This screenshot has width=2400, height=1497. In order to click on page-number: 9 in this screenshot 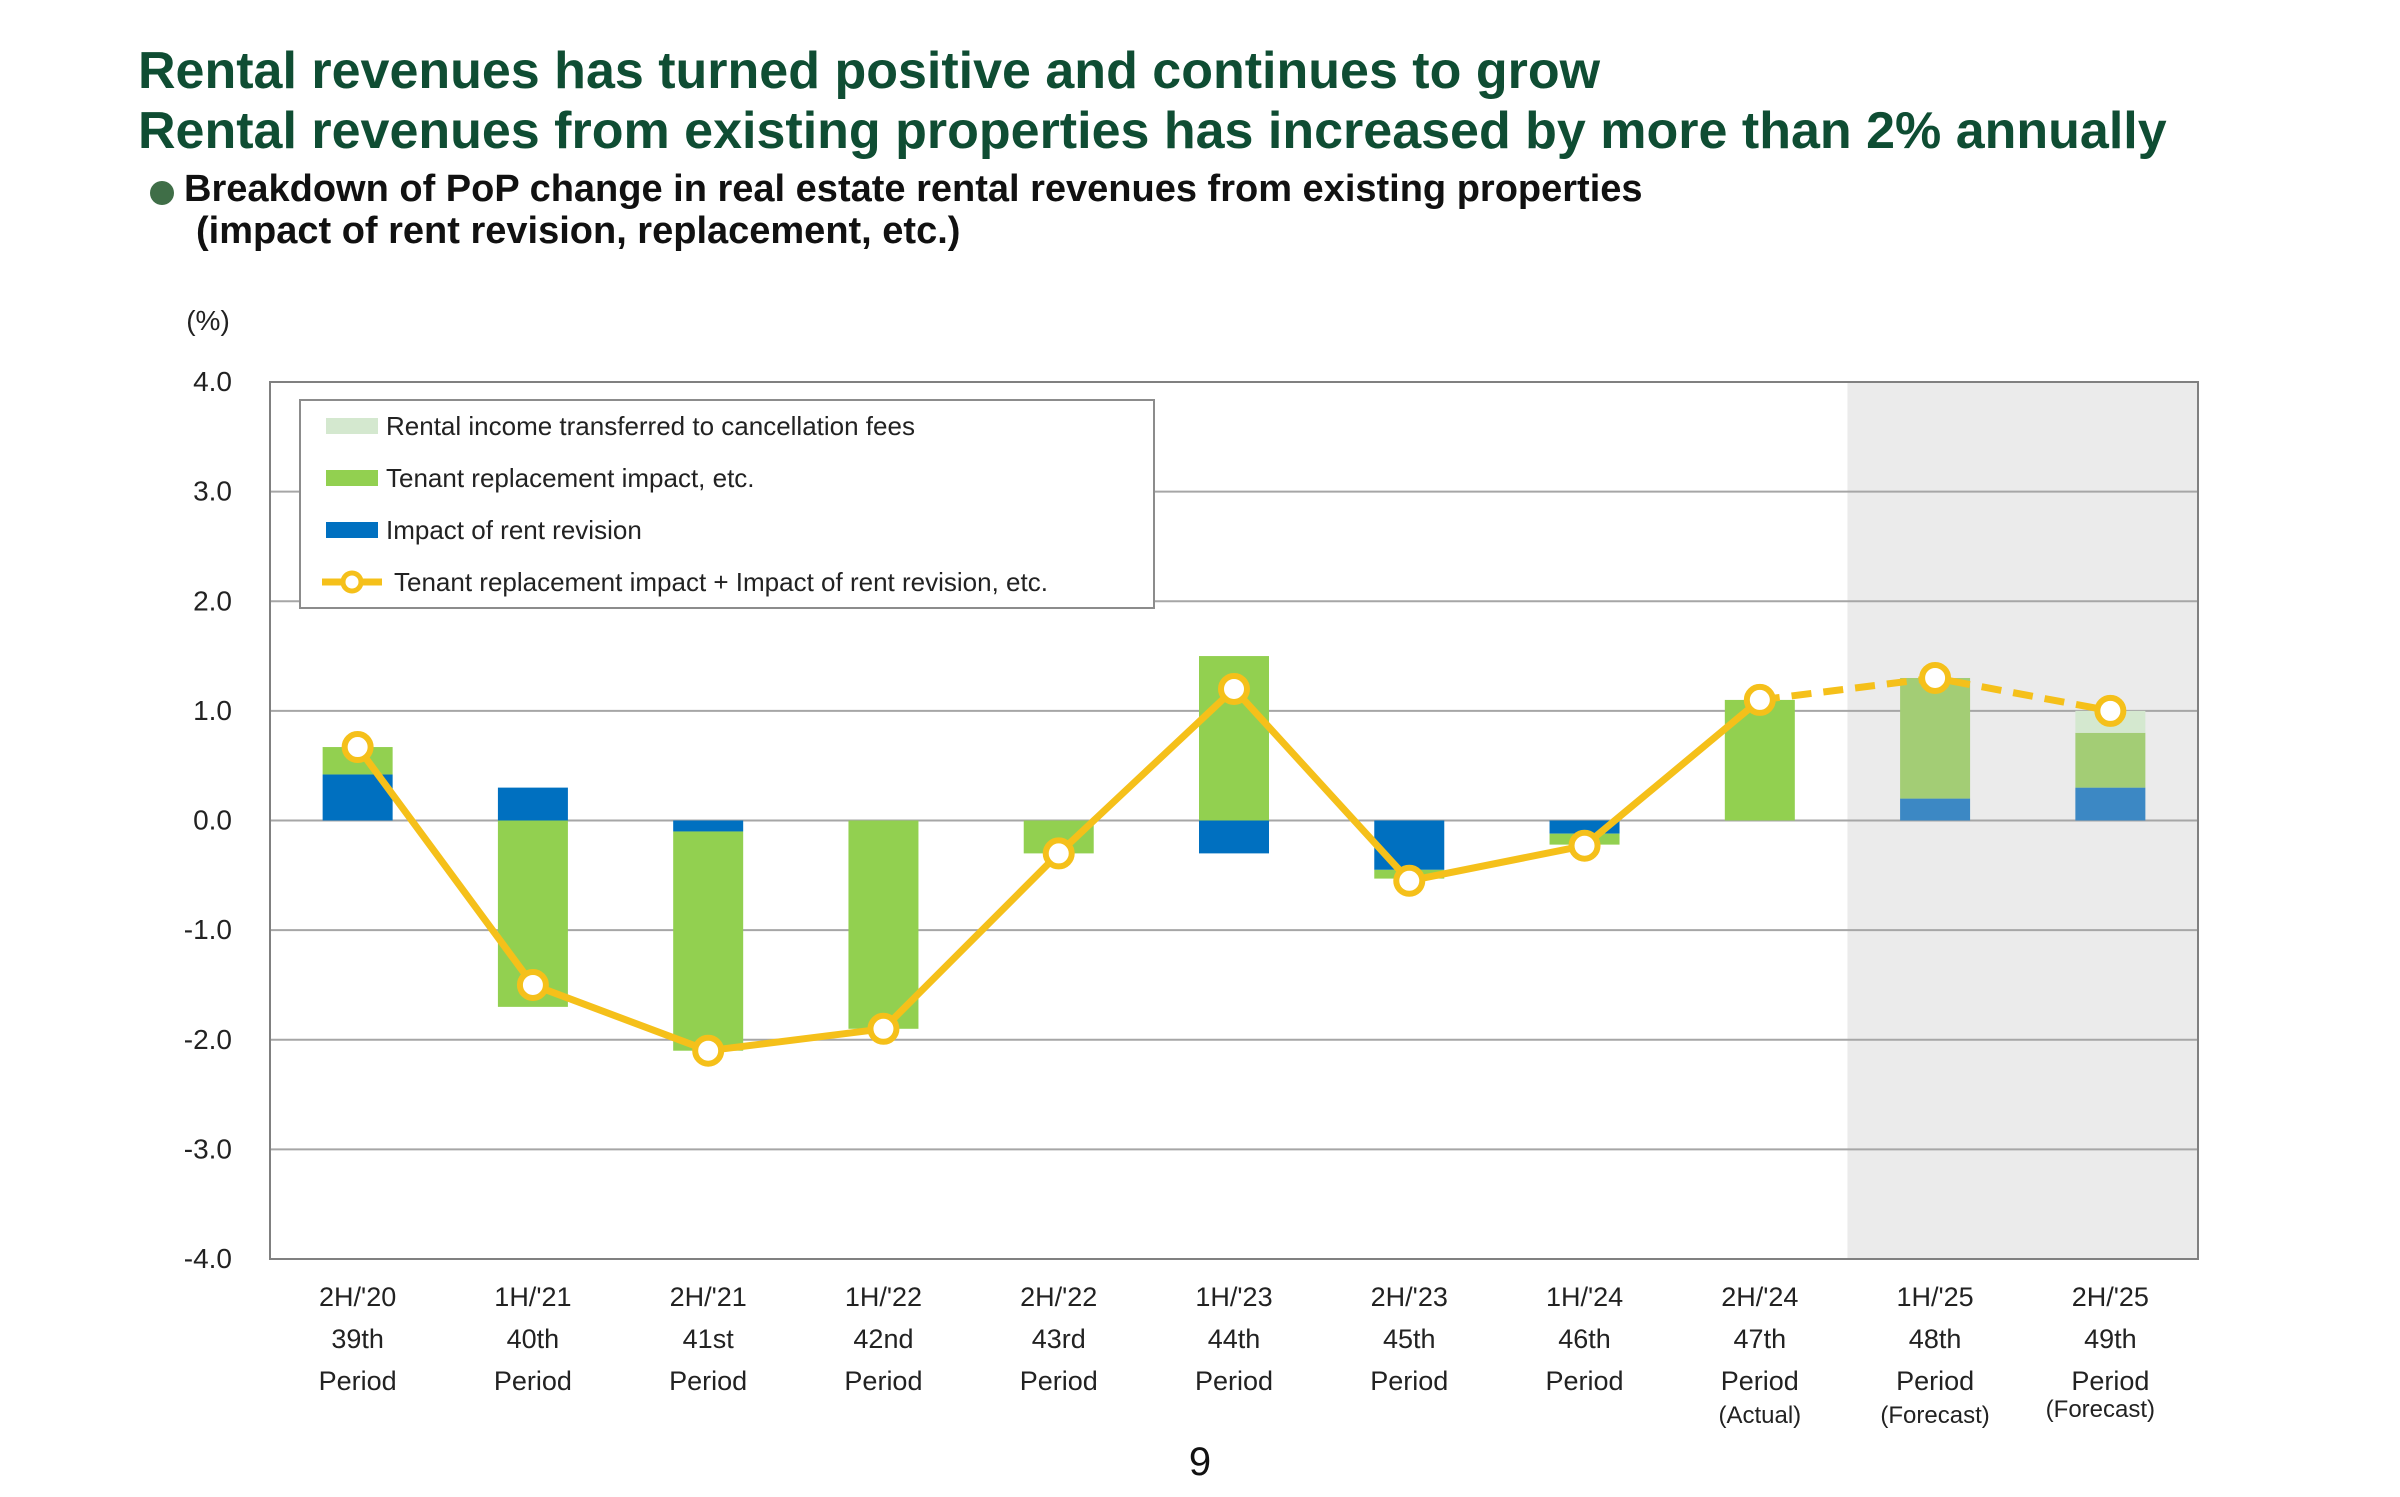, I will do `click(1200, 1462)`.